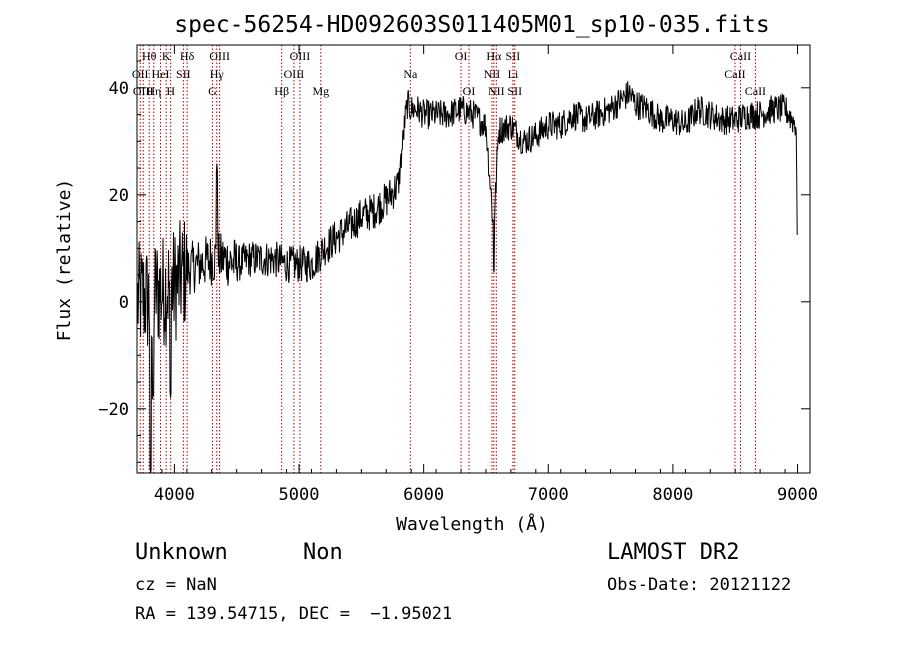 This screenshot has height=649, width=900. What do you see at coordinates (699, 585) in the screenshot?
I see `obs-date: Obs-Date: 20121122` at bounding box center [699, 585].